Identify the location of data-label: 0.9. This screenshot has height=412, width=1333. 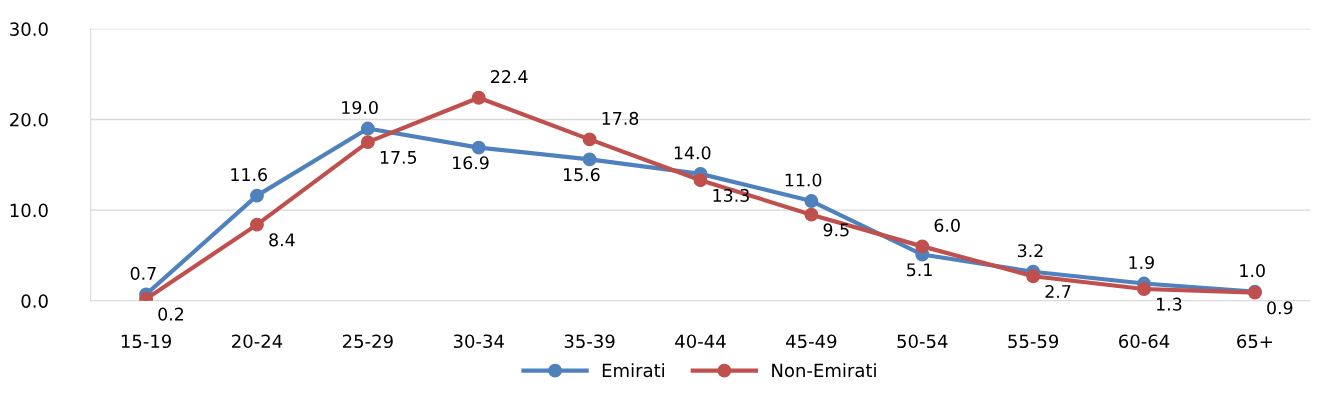
(1280, 308).